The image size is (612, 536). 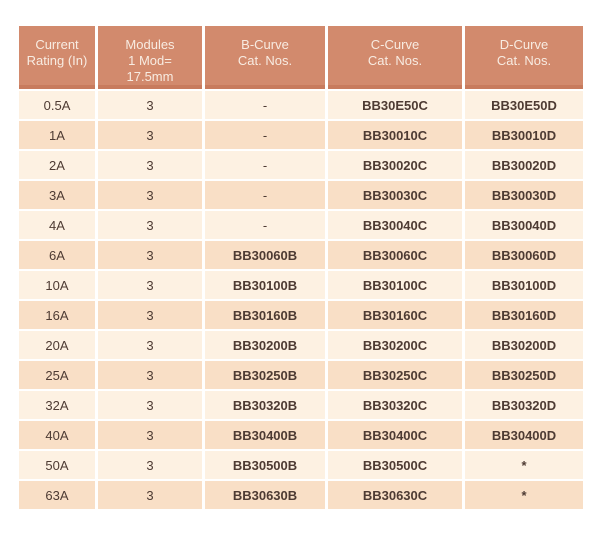 I want to click on table-cell: BB30200C, so click(x=395, y=345).